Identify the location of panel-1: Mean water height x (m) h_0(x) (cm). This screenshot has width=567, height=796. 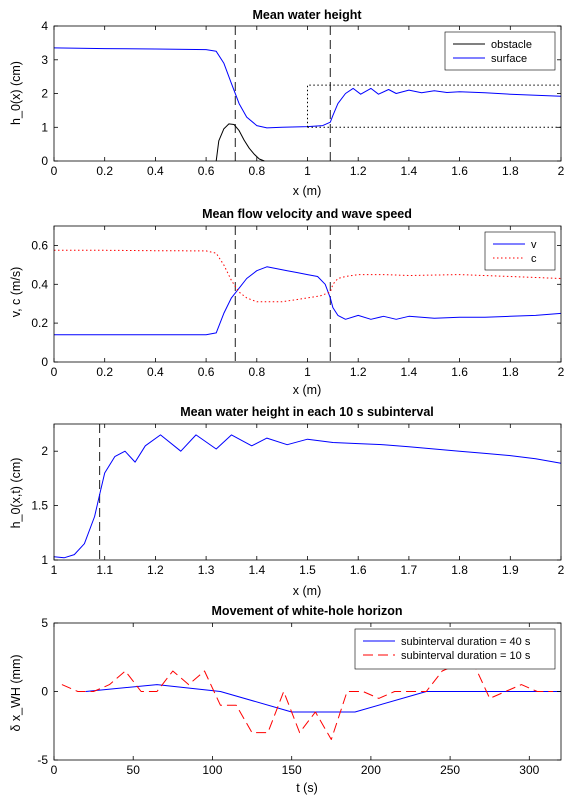
(185, 103).